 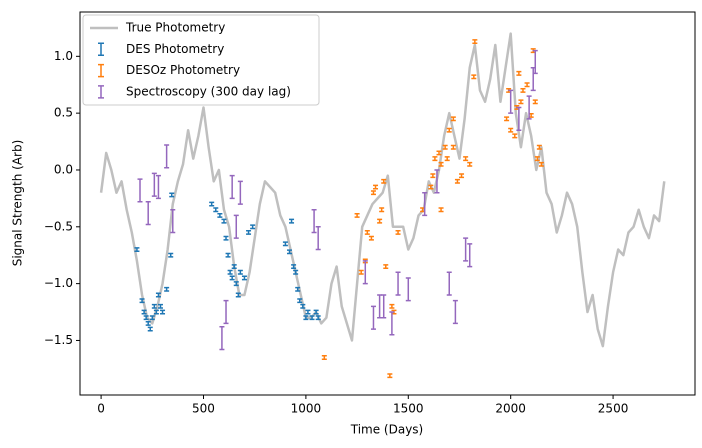 What do you see at coordinates (203, 409) in the screenshot?
I see `x-tick-label: 500` at bounding box center [203, 409].